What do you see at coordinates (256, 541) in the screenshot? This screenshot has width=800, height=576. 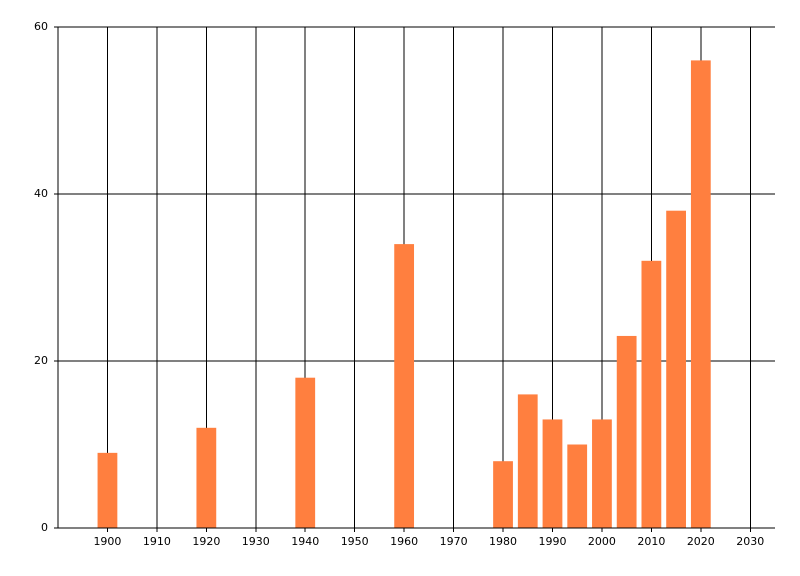 I see `x-tick-label: 1930` at bounding box center [256, 541].